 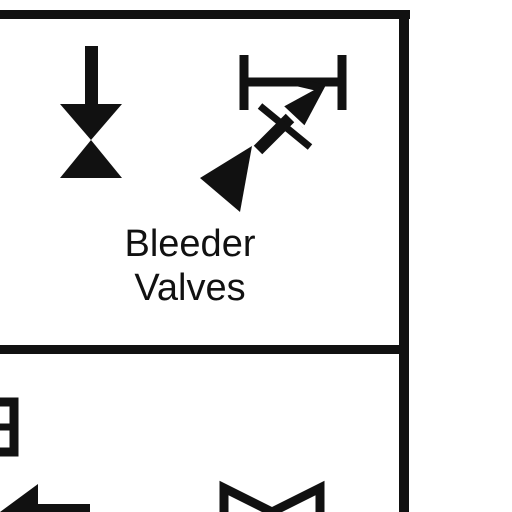 I want to click on bleeder-valve-angled-symbol, so click(x=273, y=133).